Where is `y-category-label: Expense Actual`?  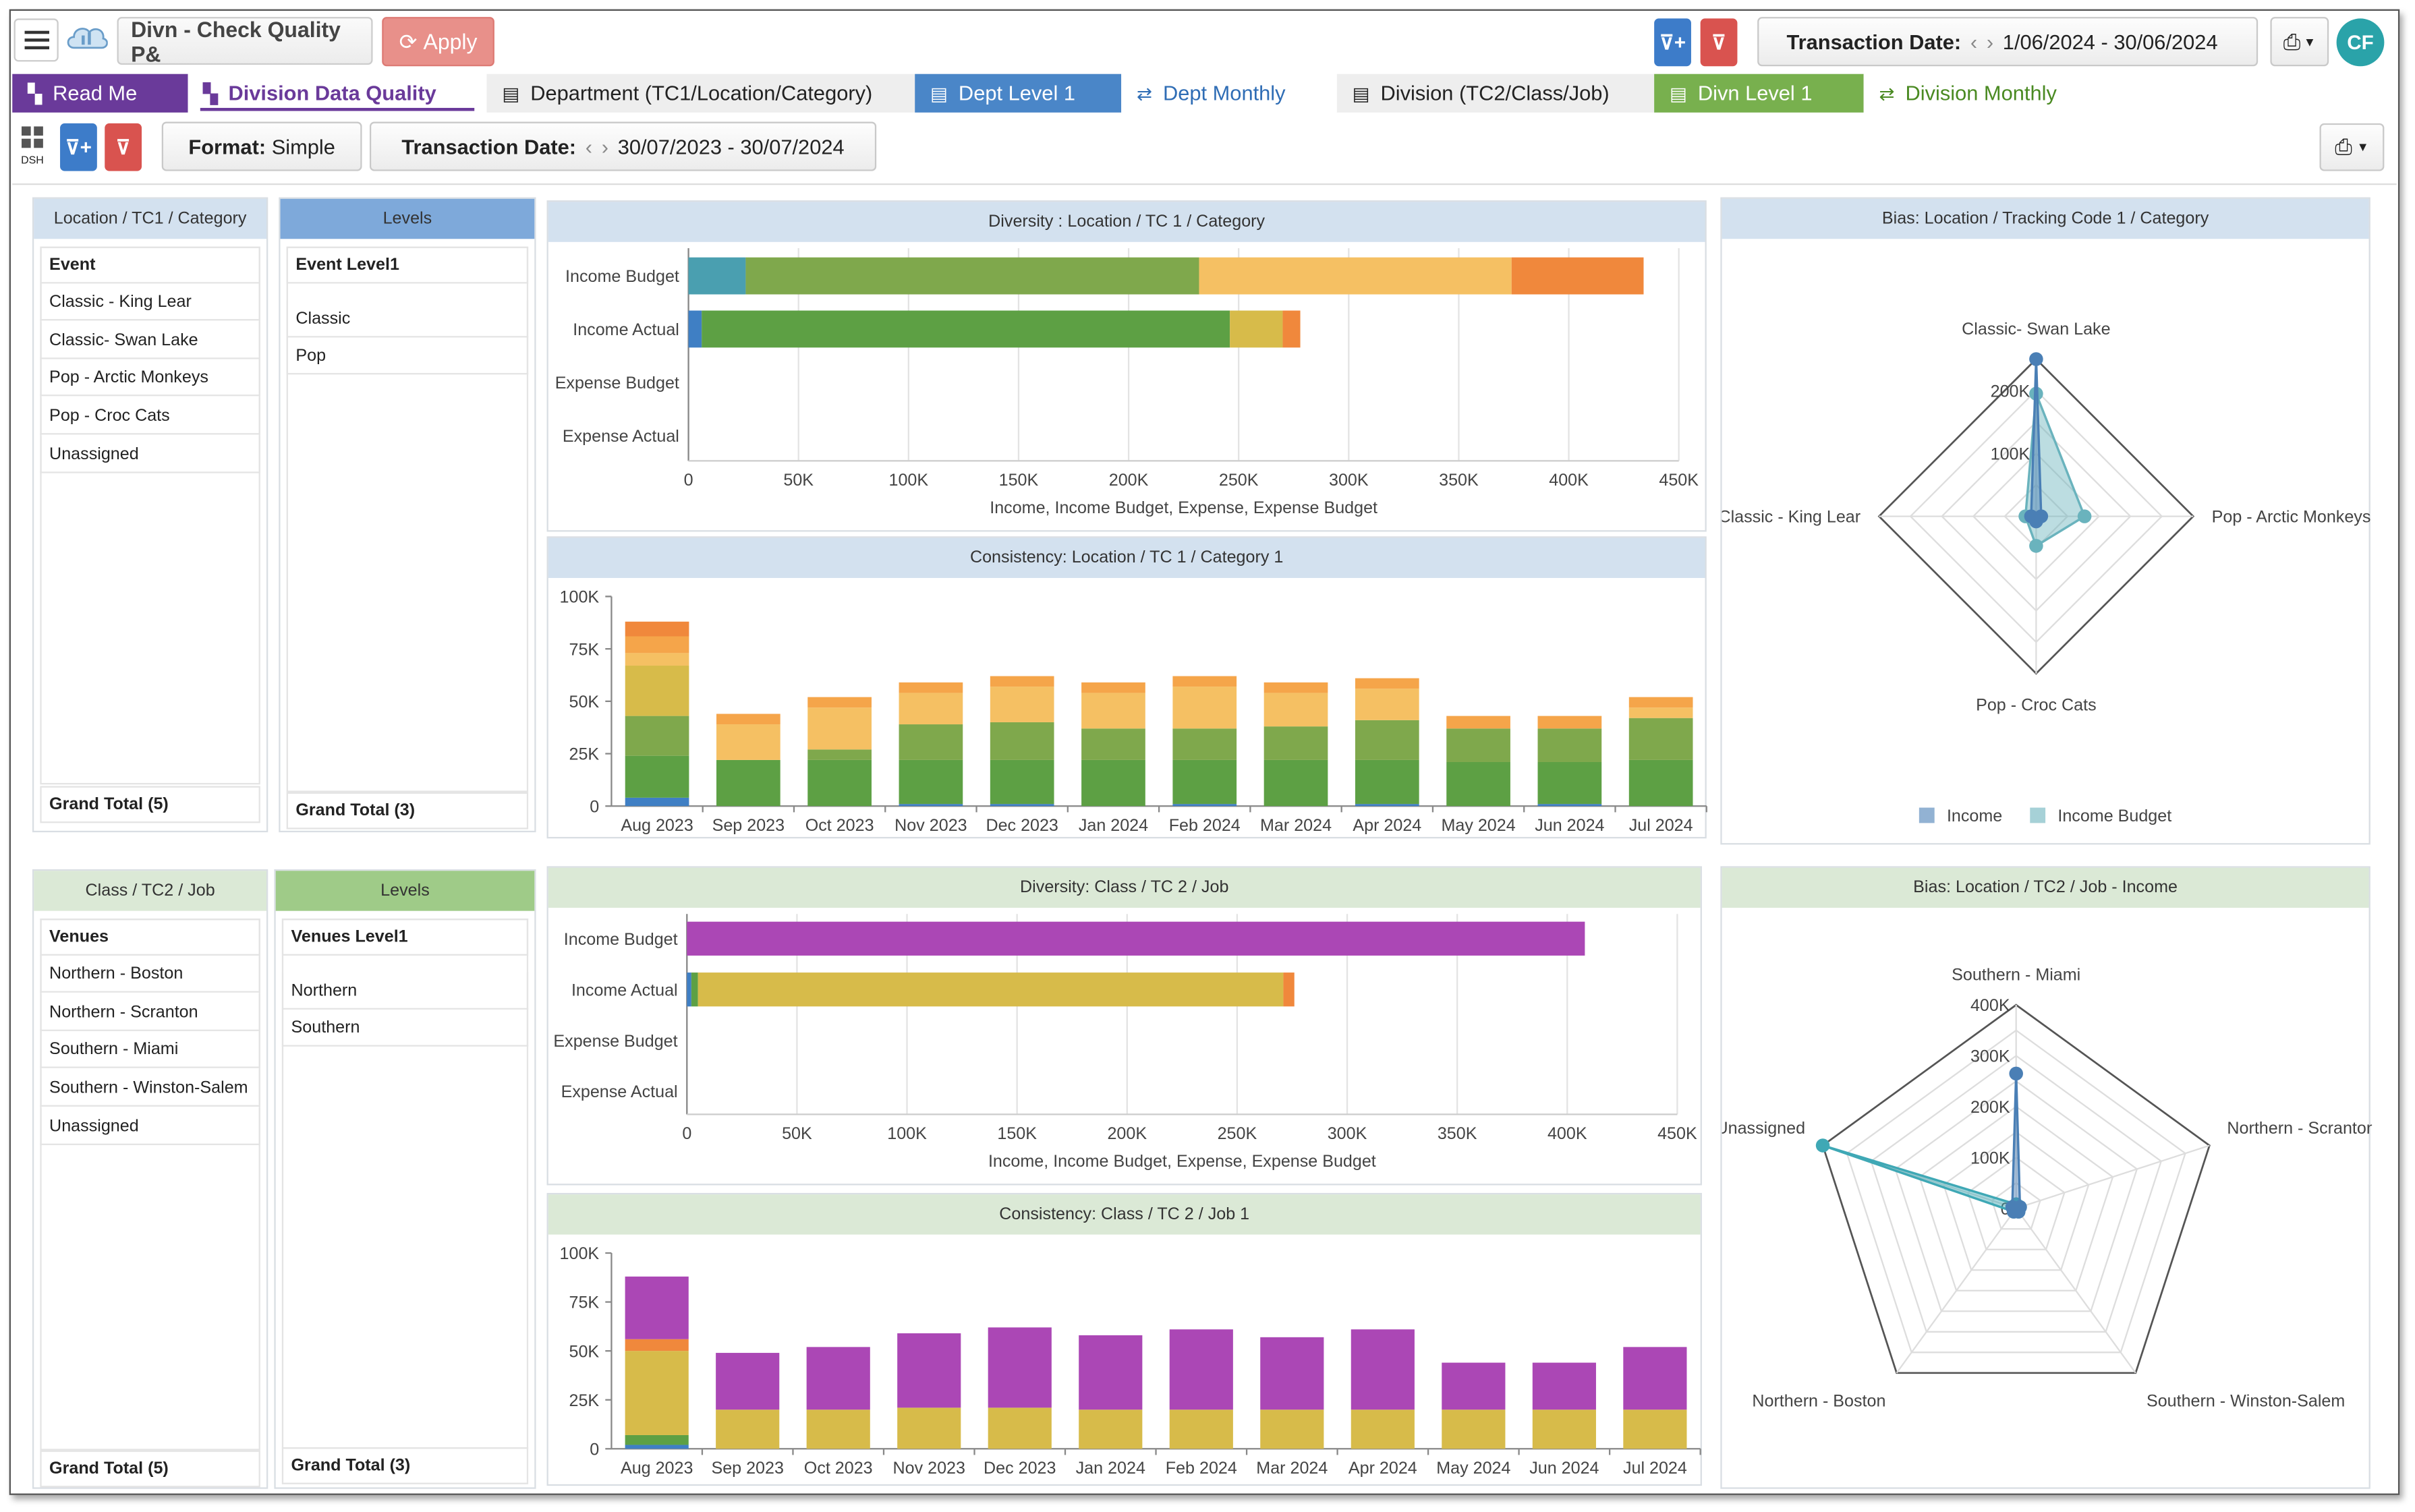 y-category-label: Expense Actual is located at coordinates (619, 1091).